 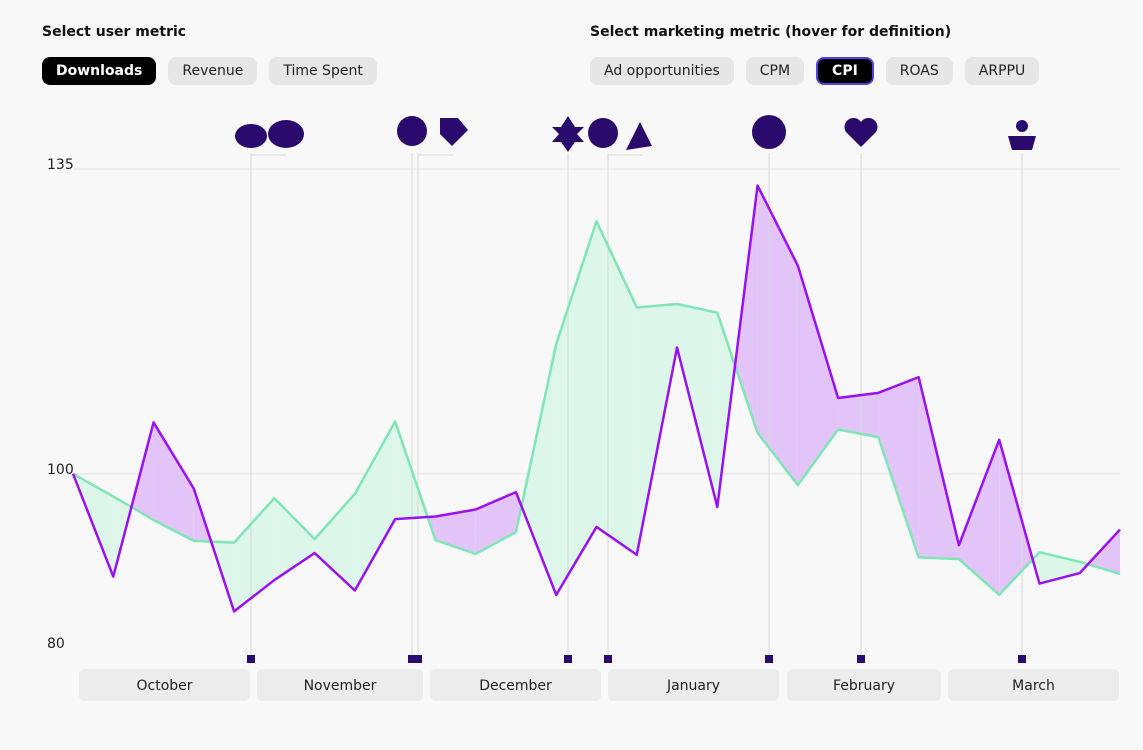 What do you see at coordinates (251, 136) in the screenshot?
I see `icon-apple` at bounding box center [251, 136].